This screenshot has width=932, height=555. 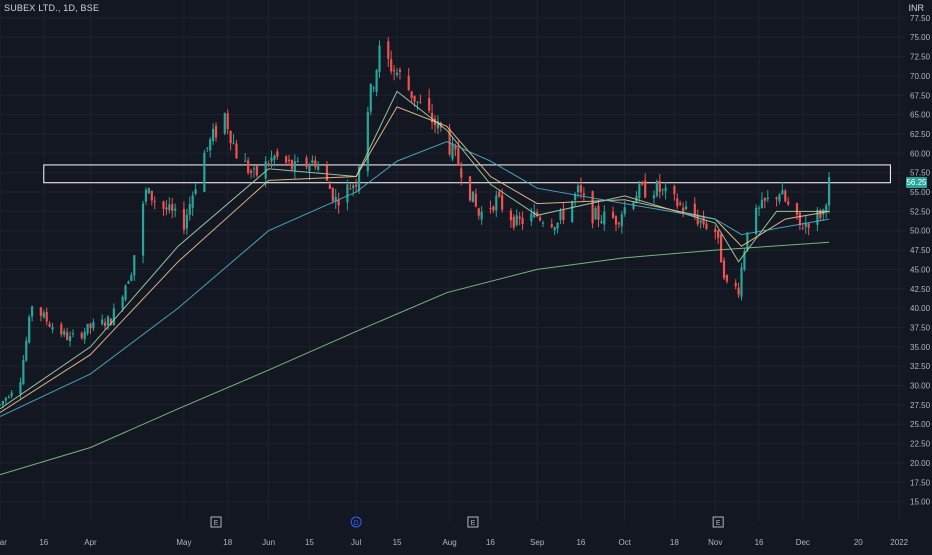 I want to click on dividend-marker, so click(x=356, y=522).